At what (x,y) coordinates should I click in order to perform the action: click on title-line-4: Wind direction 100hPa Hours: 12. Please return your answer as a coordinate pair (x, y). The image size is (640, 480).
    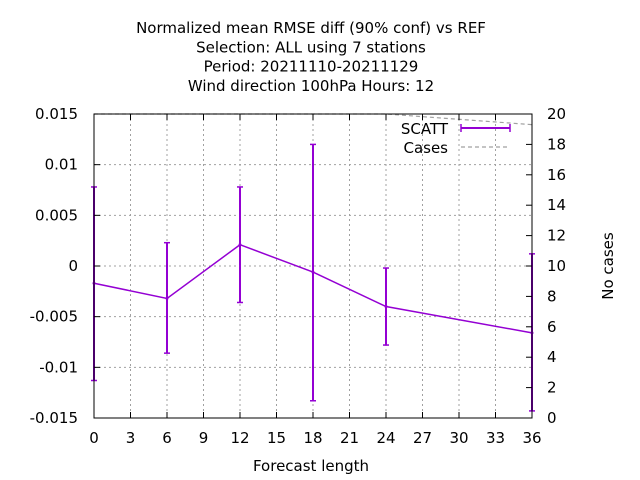
    Looking at the image, I should click on (311, 86).